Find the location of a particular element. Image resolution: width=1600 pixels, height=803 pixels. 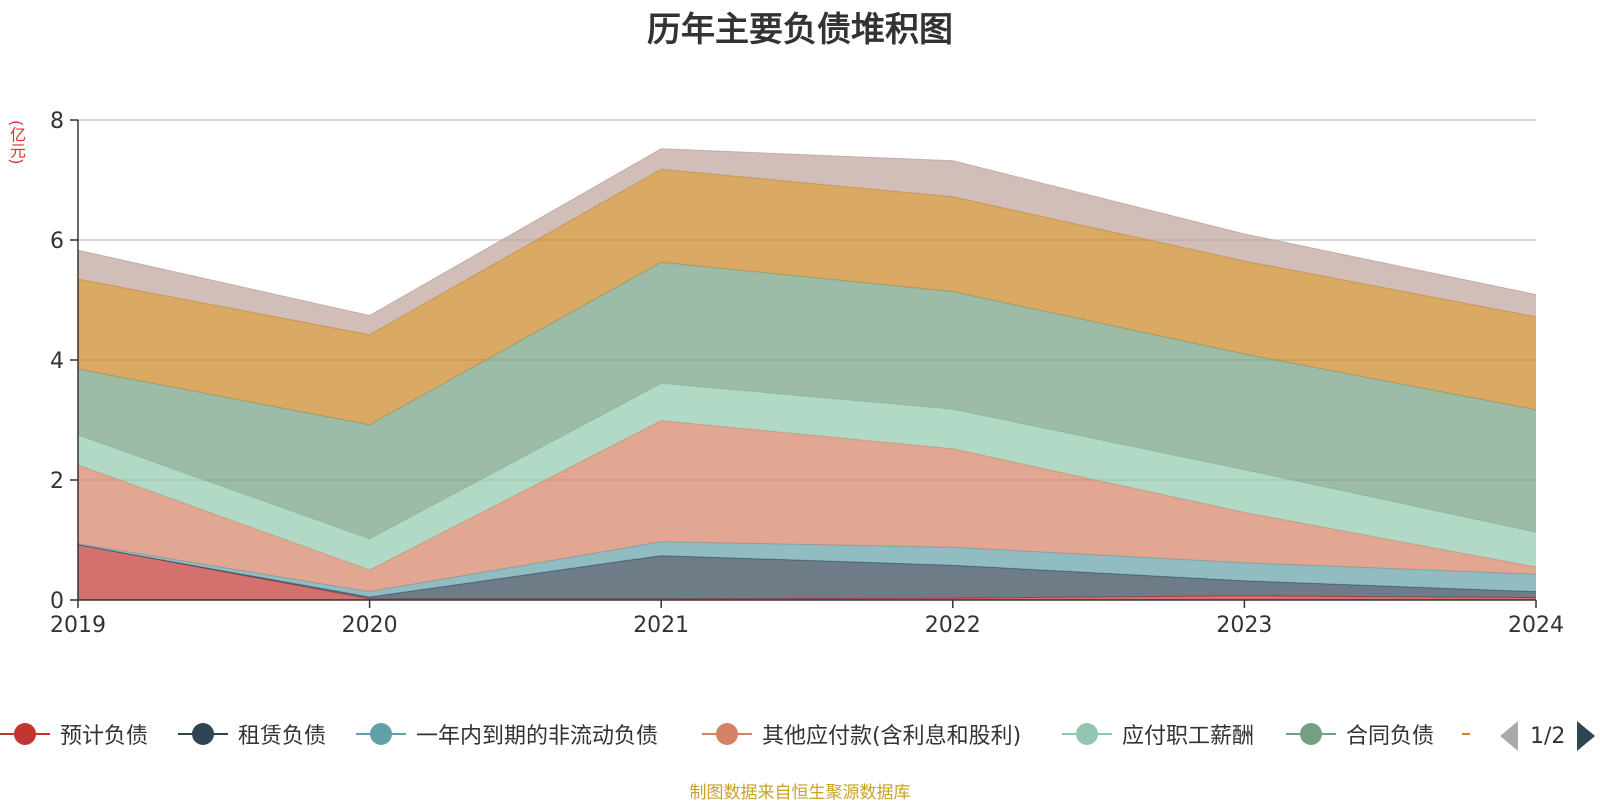

legend-item-label: 预计负债 is located at coordinates (104, 736).